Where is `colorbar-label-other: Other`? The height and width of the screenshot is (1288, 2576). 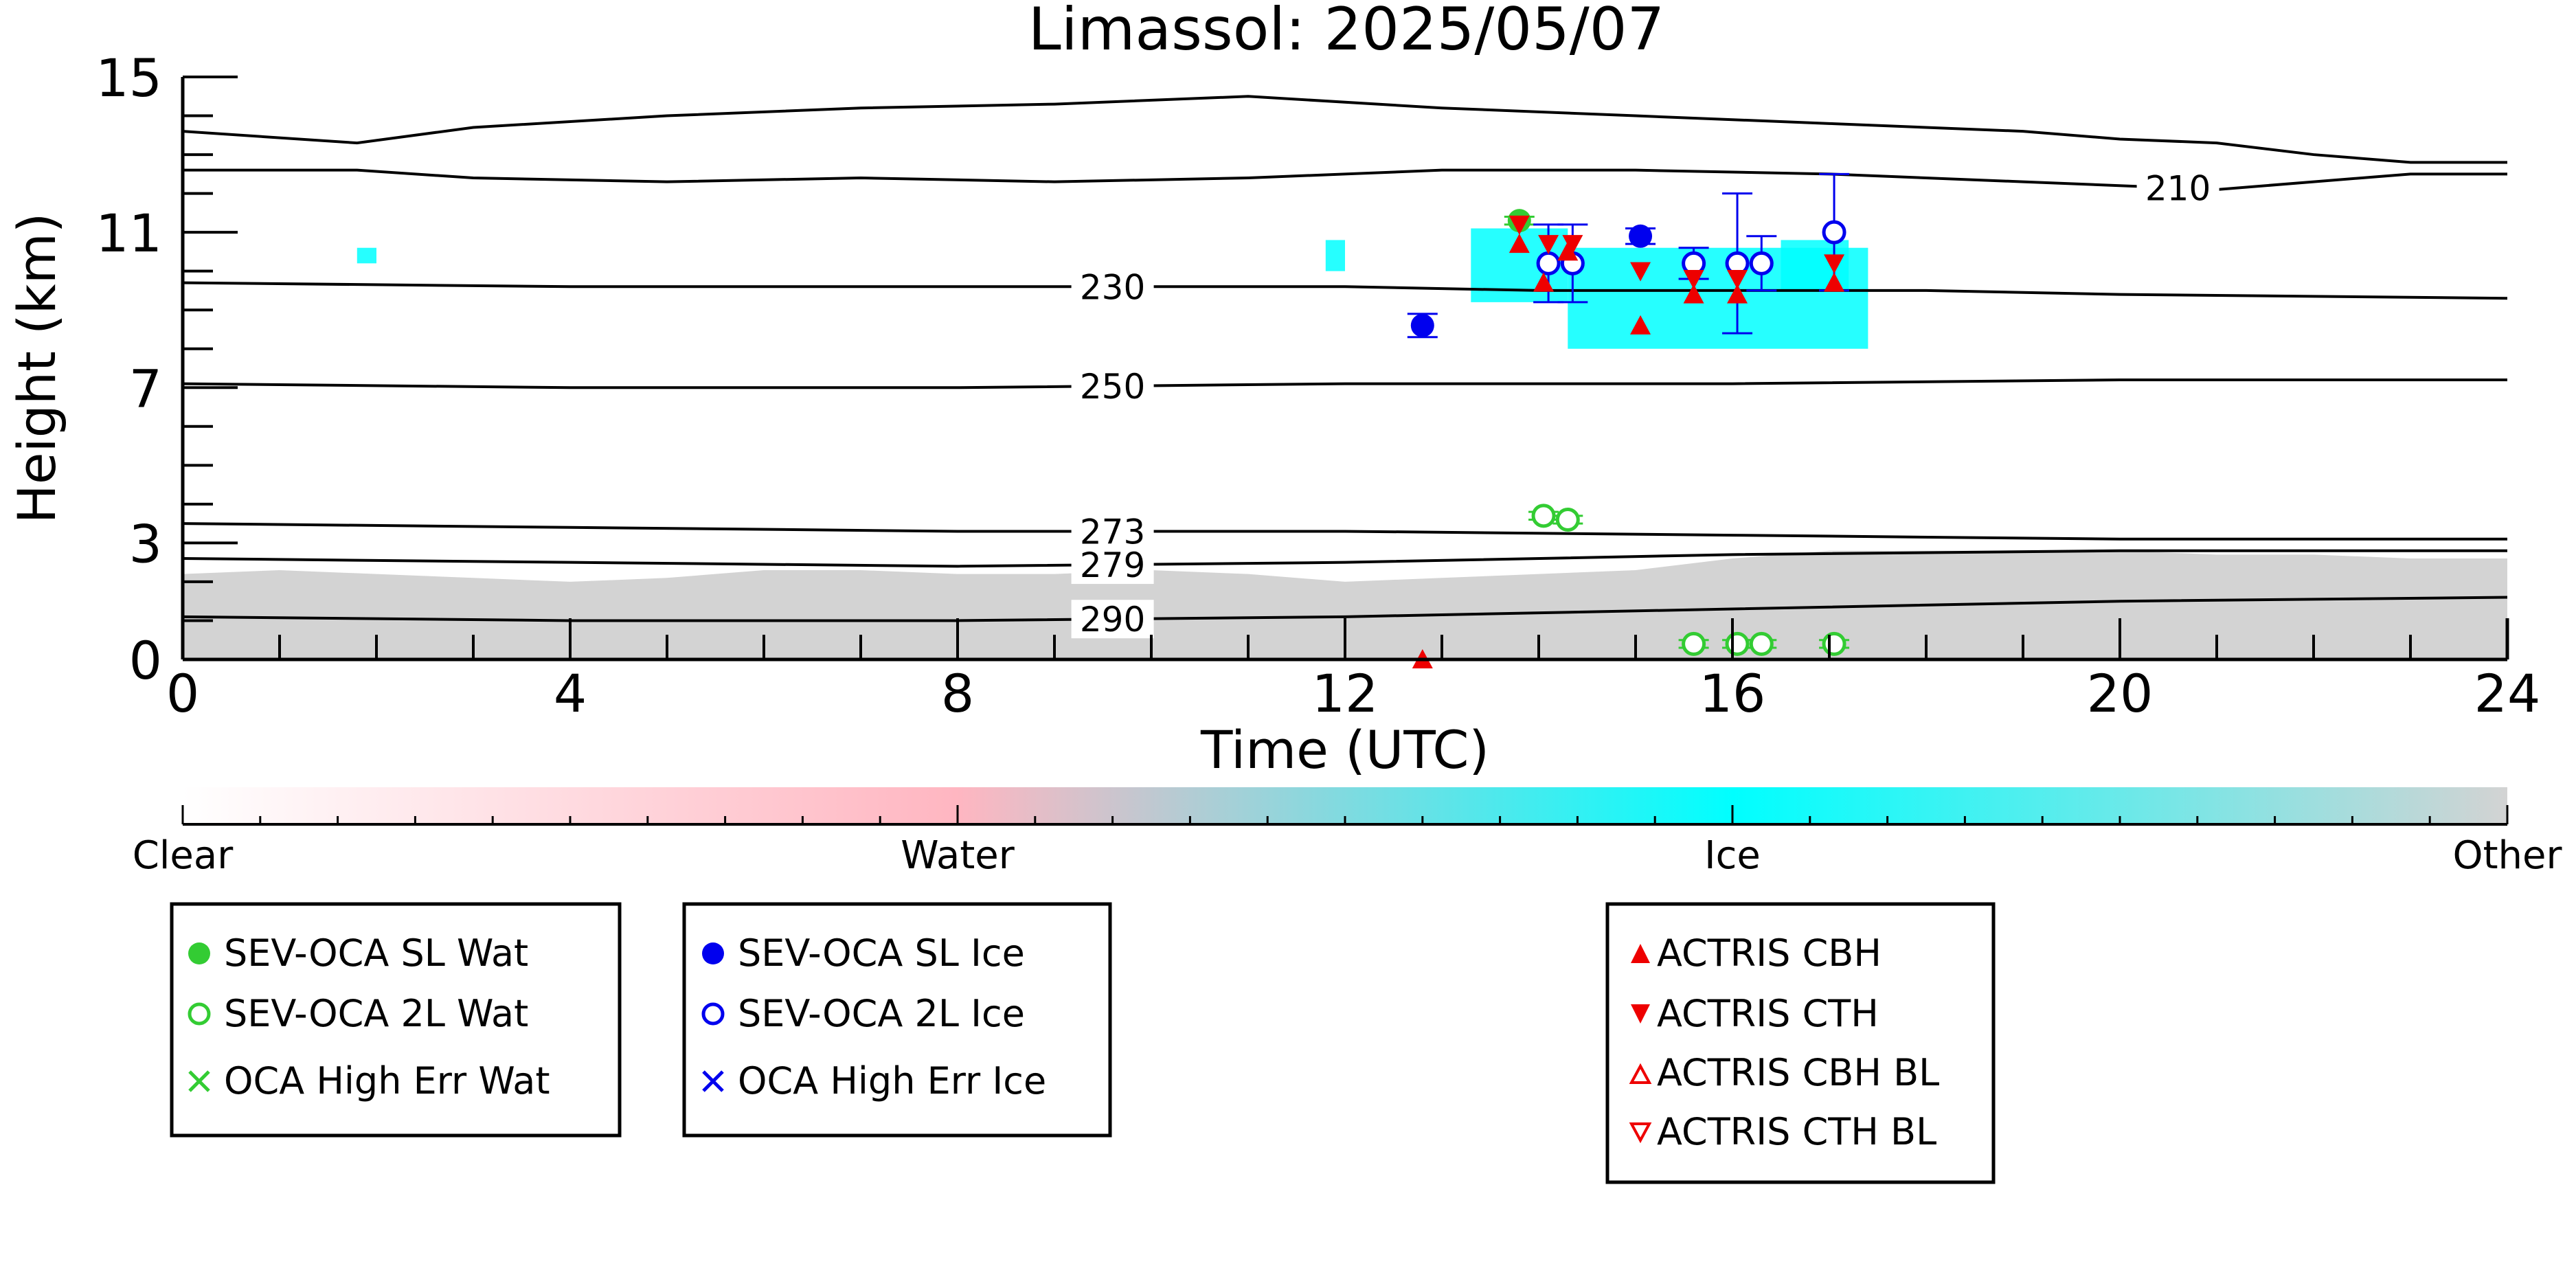 colorbar-label-other: Other is located at coordinates (2507, 855).